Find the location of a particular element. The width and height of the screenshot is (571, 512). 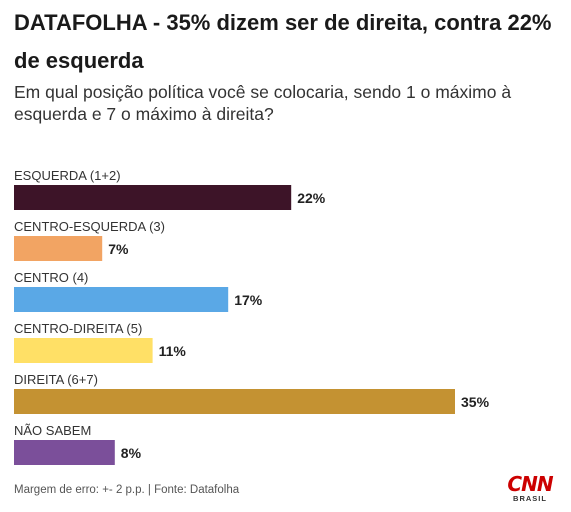

value-label: 8% is located at coordinates (131, 453).